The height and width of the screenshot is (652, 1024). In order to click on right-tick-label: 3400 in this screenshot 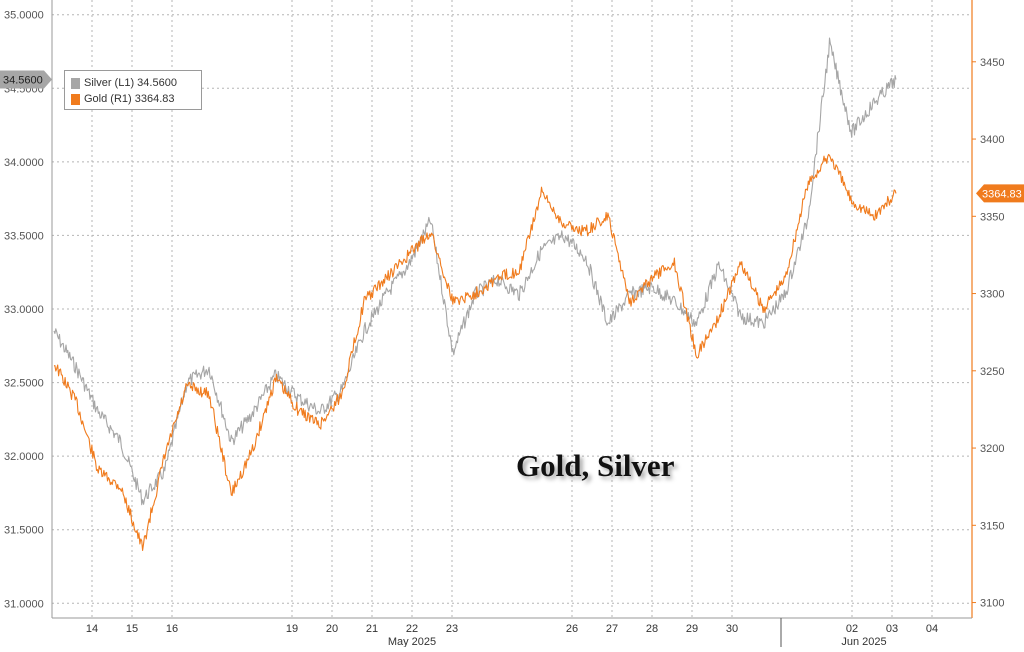, I will do `click(992, 140)`.